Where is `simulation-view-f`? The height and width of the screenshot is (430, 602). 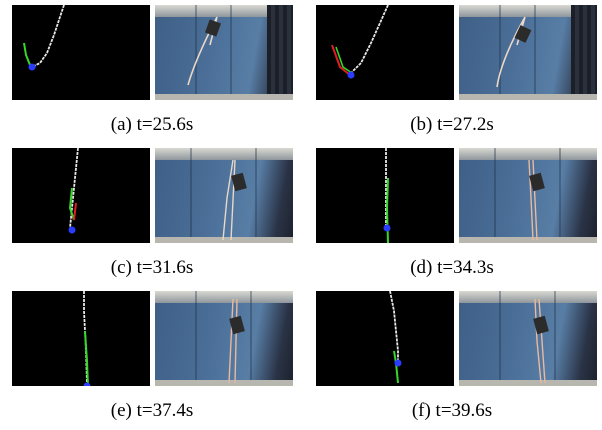
simulation-view-f is located at coordinates (385, 338).